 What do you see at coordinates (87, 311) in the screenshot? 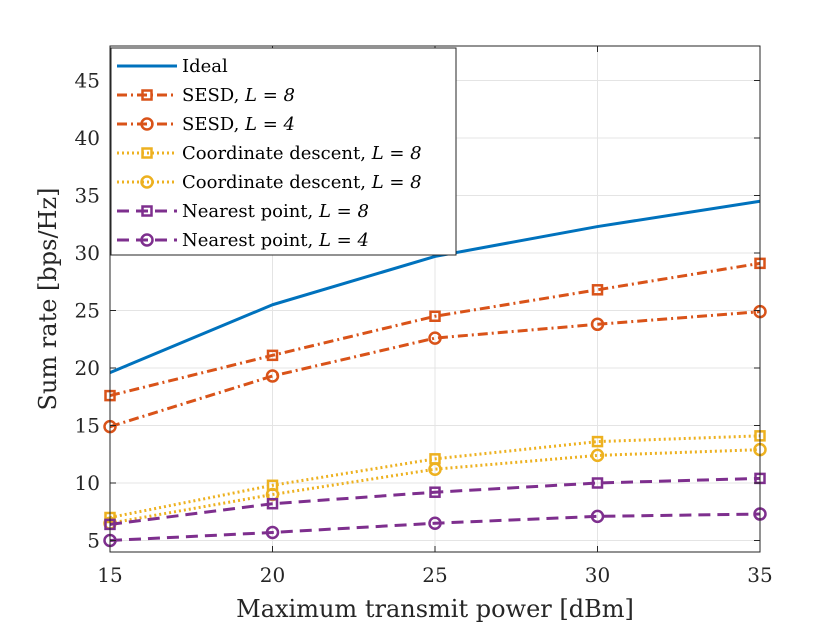
I see `y-tick-label: 25` at bounding box center [87, 311].